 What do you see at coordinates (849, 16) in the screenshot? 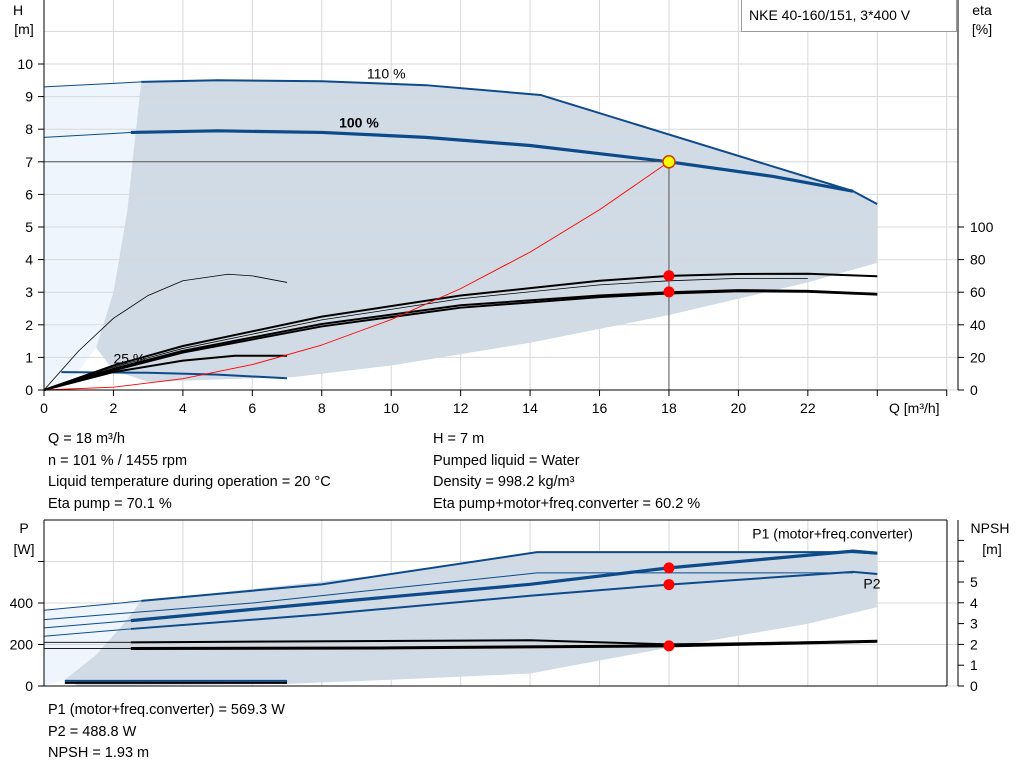
I see `pump-title-box: NKE 40-160/151, 3*400 V` at bounding box center [849, 16].